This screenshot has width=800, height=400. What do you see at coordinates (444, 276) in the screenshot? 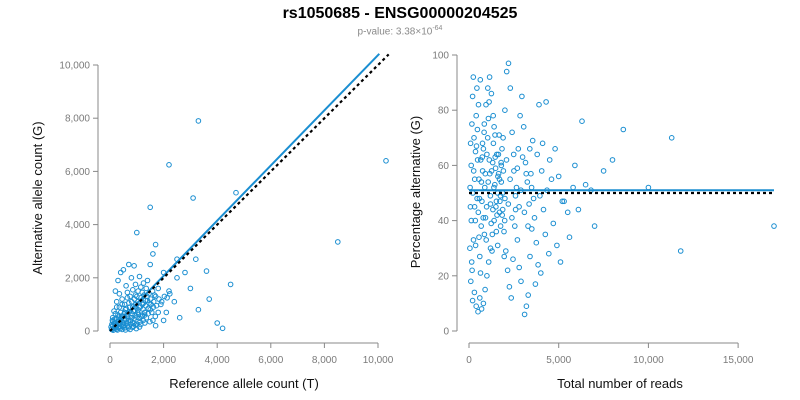
I see `y-tick-label: 20` at bounding box center [444, 276].